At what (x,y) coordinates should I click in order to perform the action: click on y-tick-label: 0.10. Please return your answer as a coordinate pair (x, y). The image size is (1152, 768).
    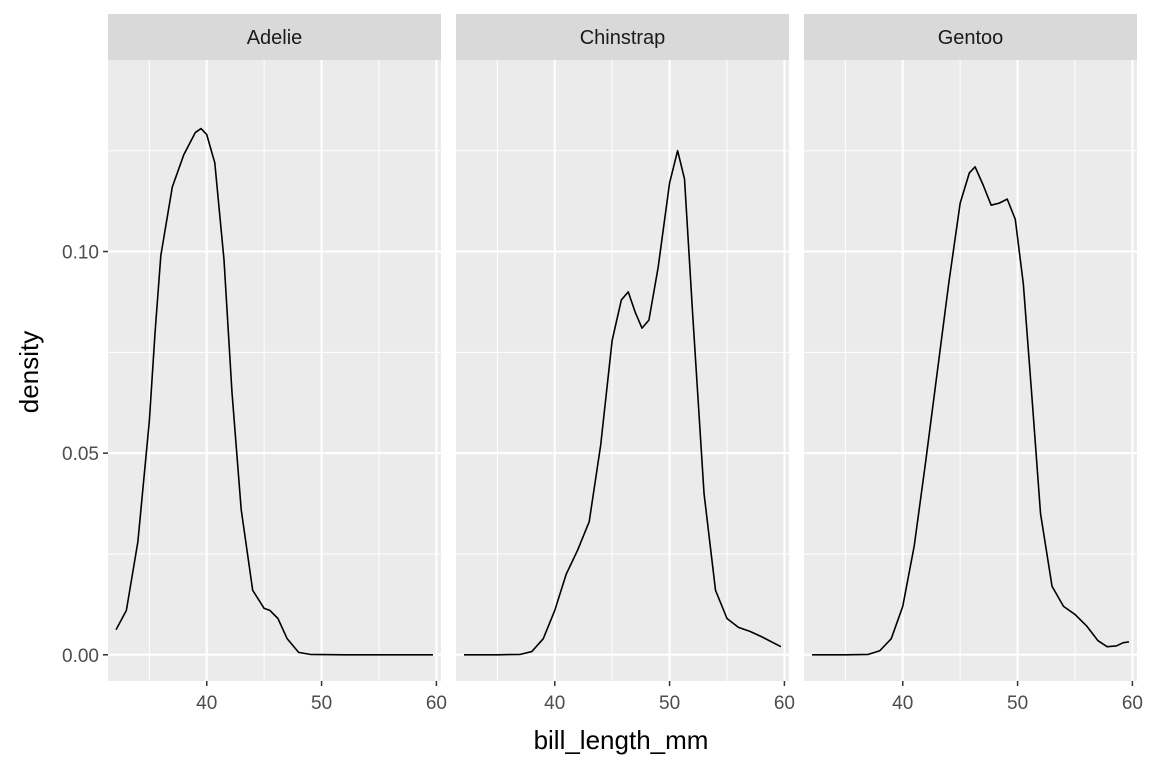
    Looking at the image, I should click on (80, 253).